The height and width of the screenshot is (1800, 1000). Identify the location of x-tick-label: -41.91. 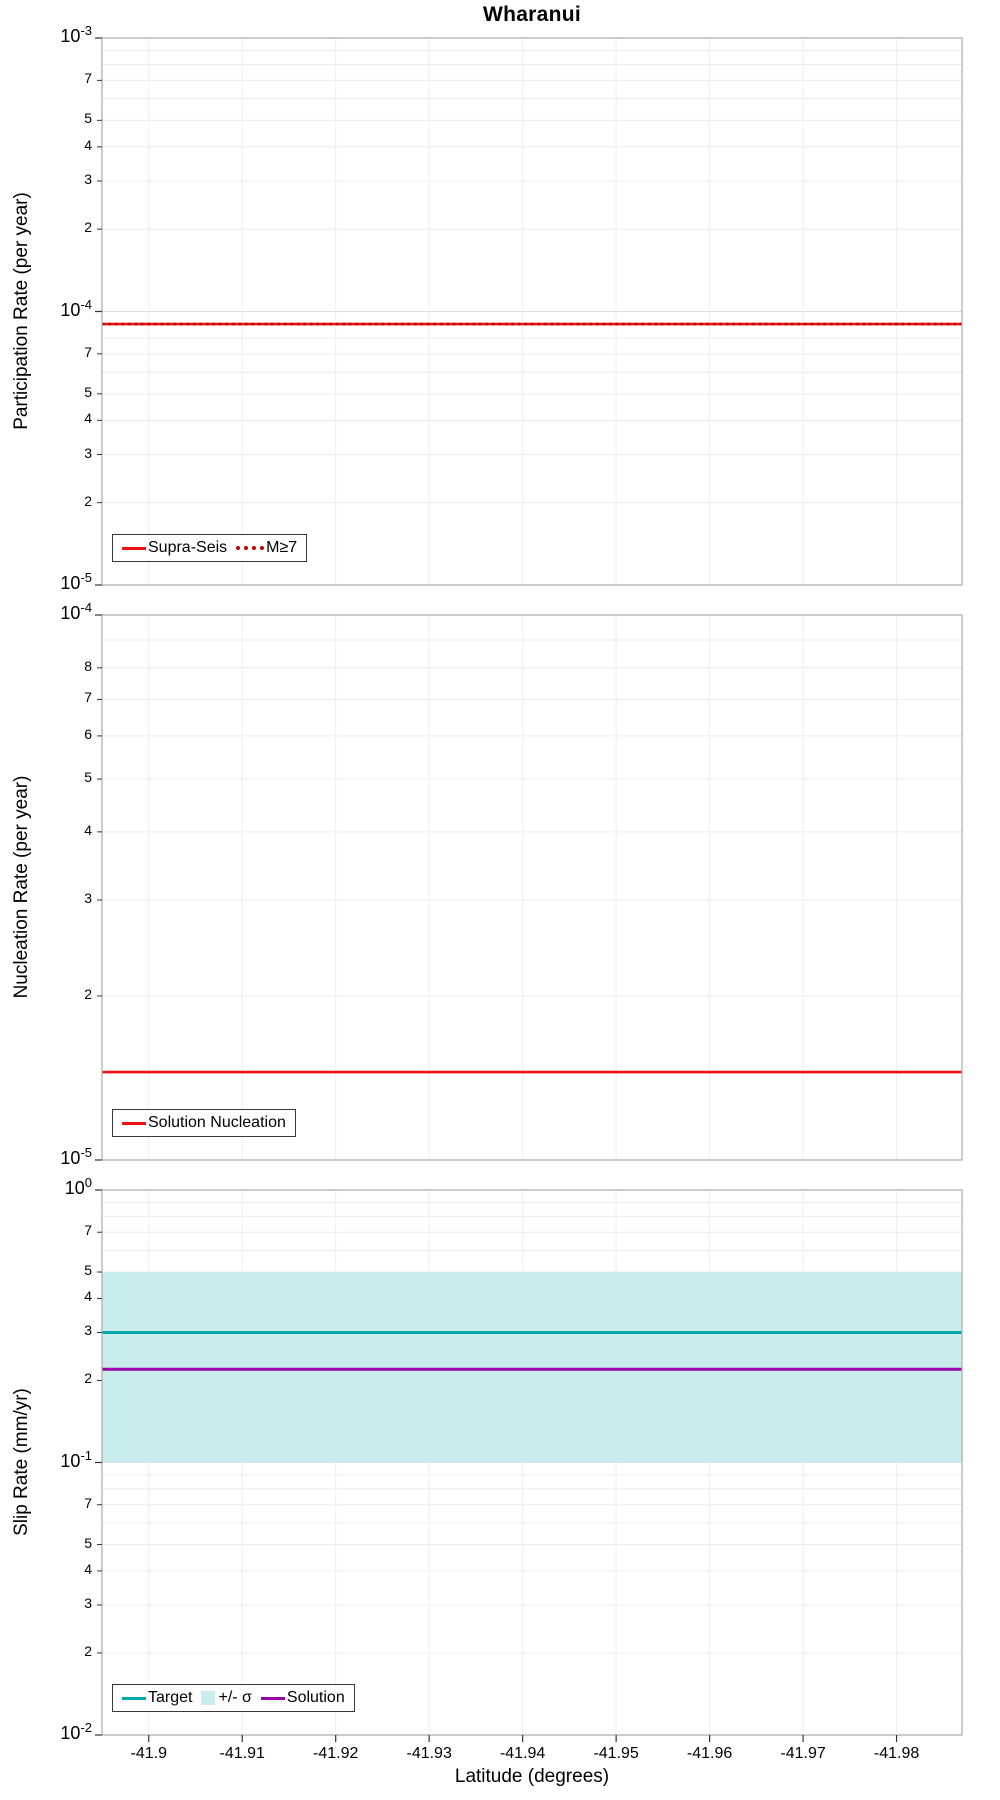
(242, 1753).